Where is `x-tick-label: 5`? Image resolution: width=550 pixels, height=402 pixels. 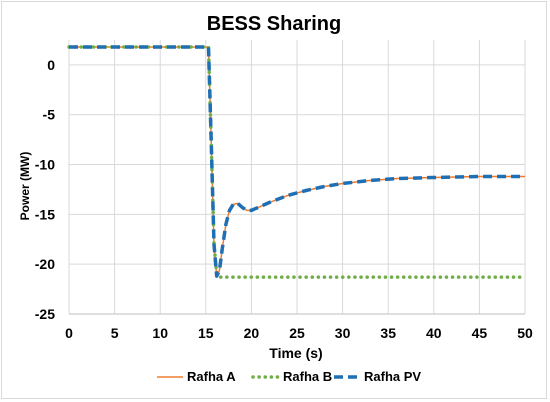
x-tick-label: 5 is located at coordinates (115, 333).